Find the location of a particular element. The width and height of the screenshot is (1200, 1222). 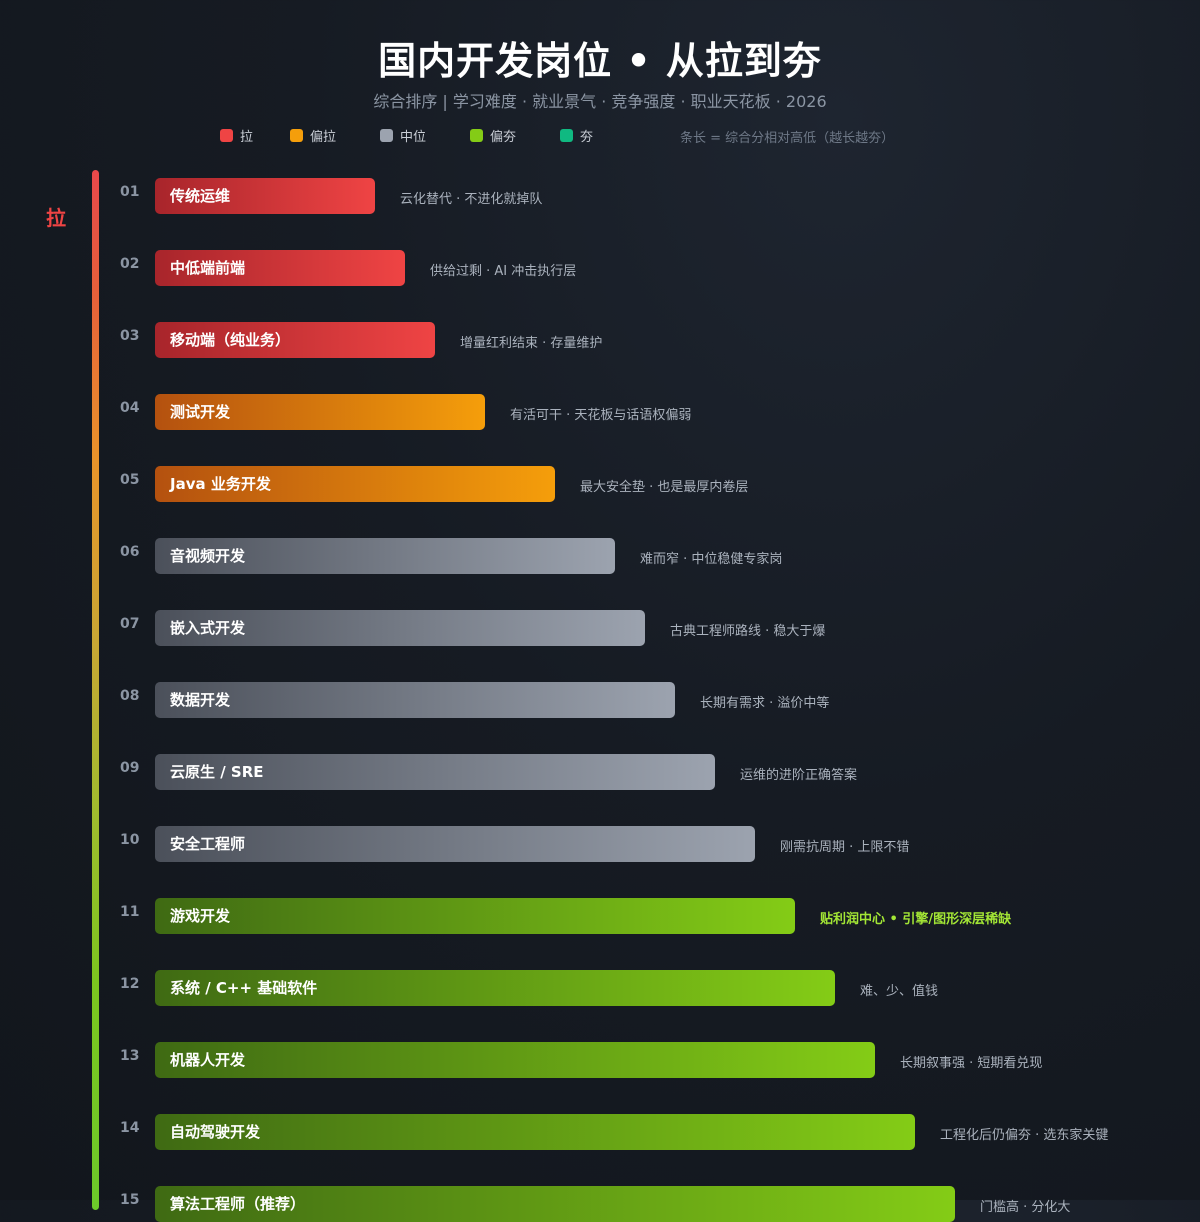

chart-row: 14 自动驾驶开发 工程化后仍偏夯 · 选东家关键 is located at coordinates (600, 1132).